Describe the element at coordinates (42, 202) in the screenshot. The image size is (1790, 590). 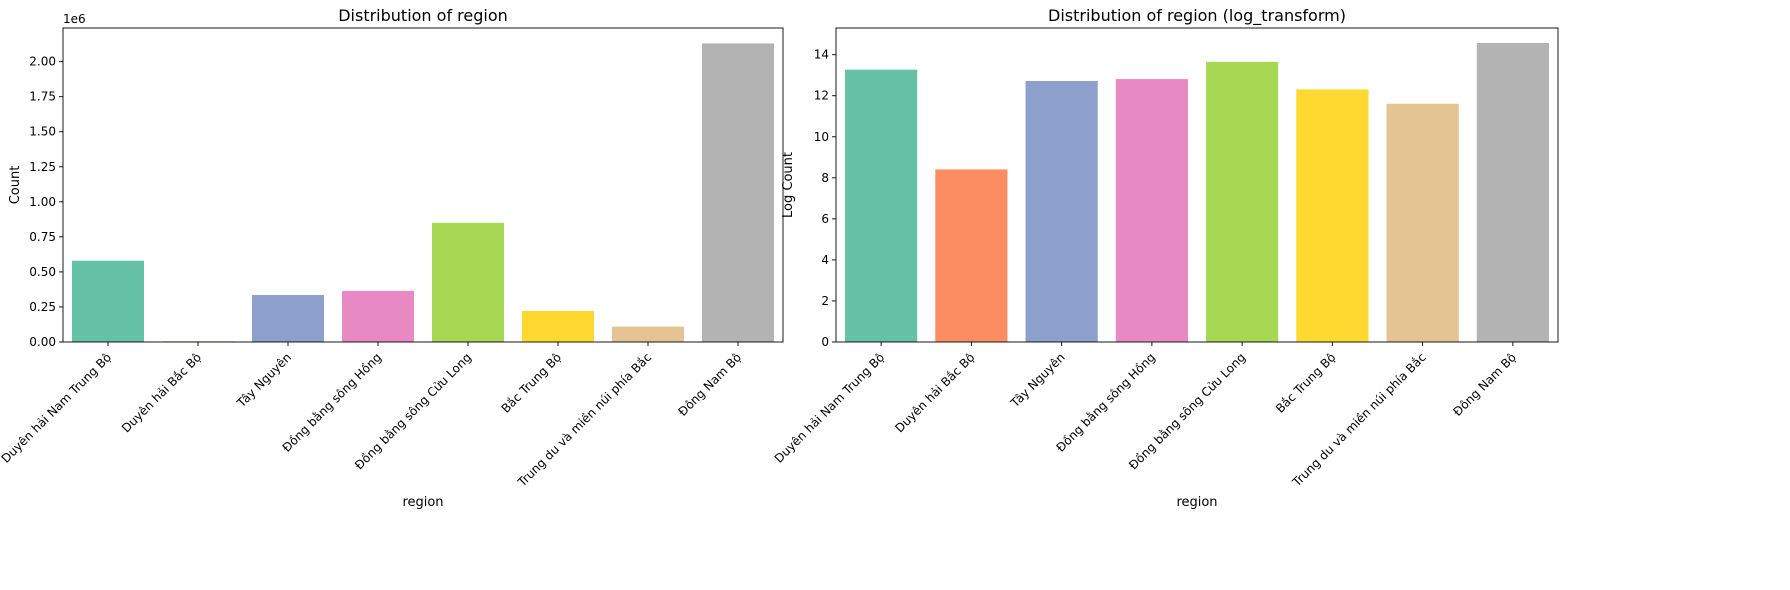
I see `y-tick-label-4: 1.00` at that location.